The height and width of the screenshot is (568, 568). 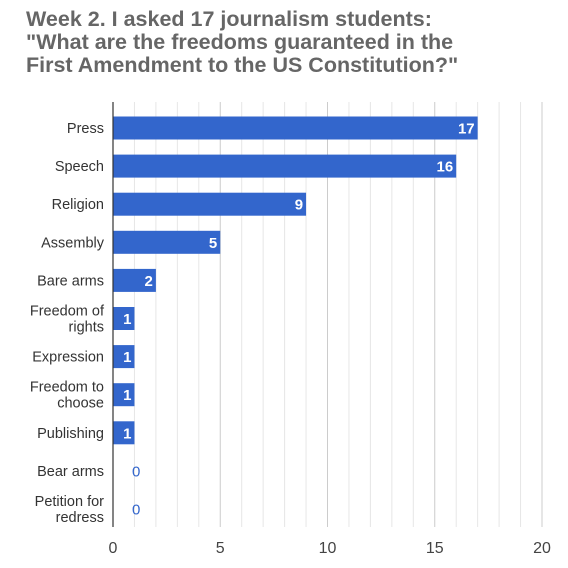 What do you see at coordinates (67, 388) in the screenshot?
I see `category-label: Freedom to` at bounding box center [67, 388].